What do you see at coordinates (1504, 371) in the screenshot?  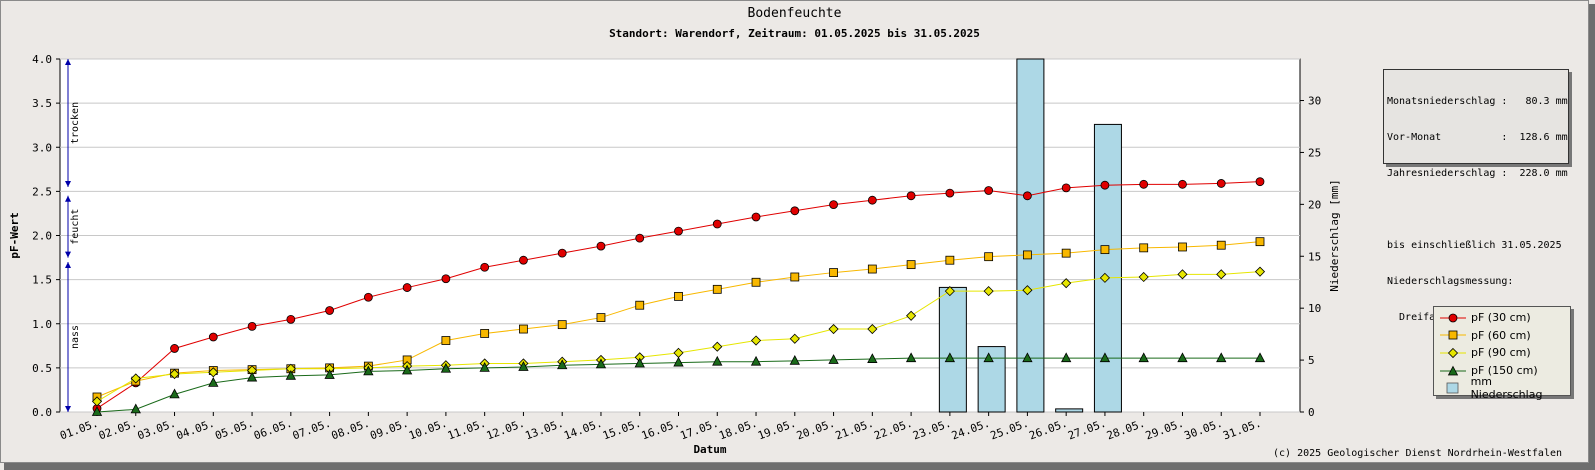 I see `legend-label: pF (150 cm)` at bounding box center [1504, 371].